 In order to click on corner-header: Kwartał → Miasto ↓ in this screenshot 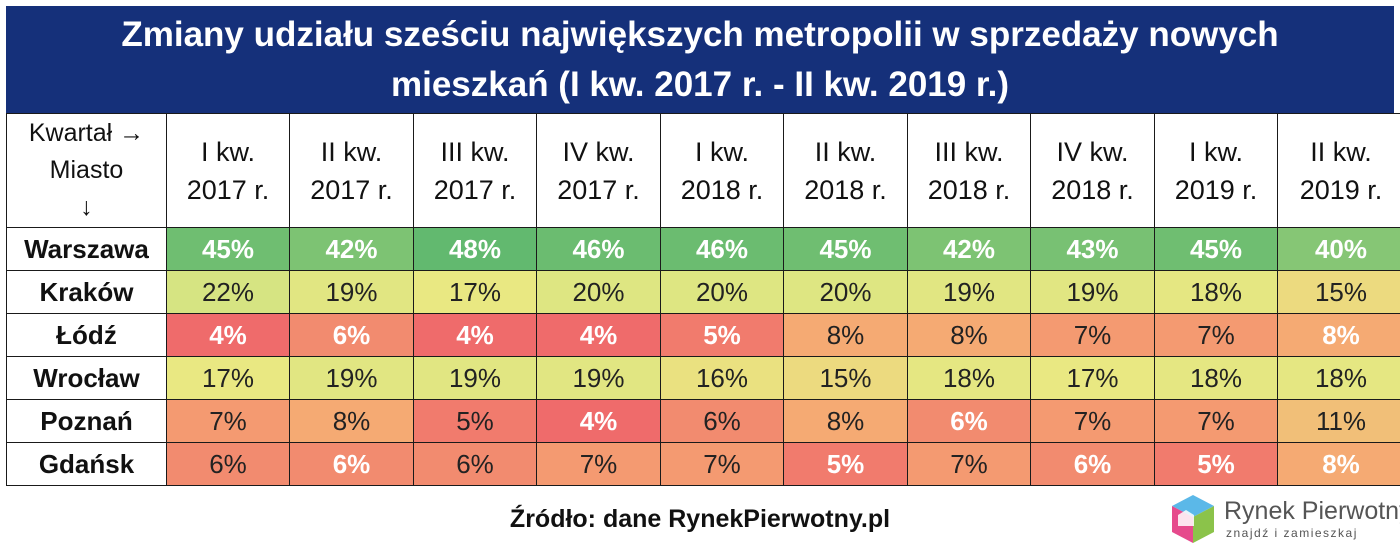, I will do `click(86, 170)`.